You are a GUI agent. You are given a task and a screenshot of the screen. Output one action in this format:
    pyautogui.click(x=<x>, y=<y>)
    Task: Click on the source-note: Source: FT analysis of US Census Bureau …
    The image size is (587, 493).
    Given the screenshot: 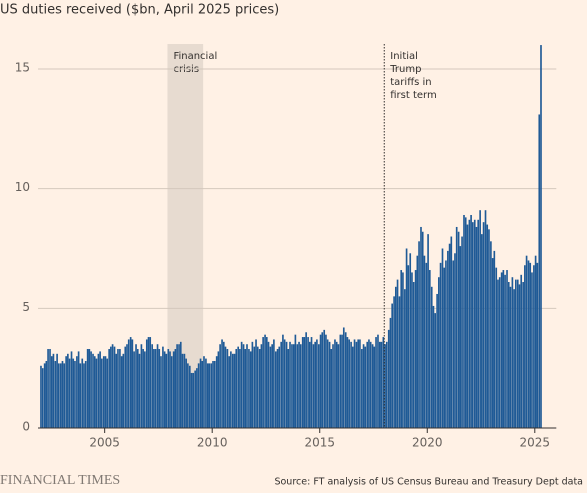 What is the action you would take?
    pyautogui.click(x=428, y=482)
    